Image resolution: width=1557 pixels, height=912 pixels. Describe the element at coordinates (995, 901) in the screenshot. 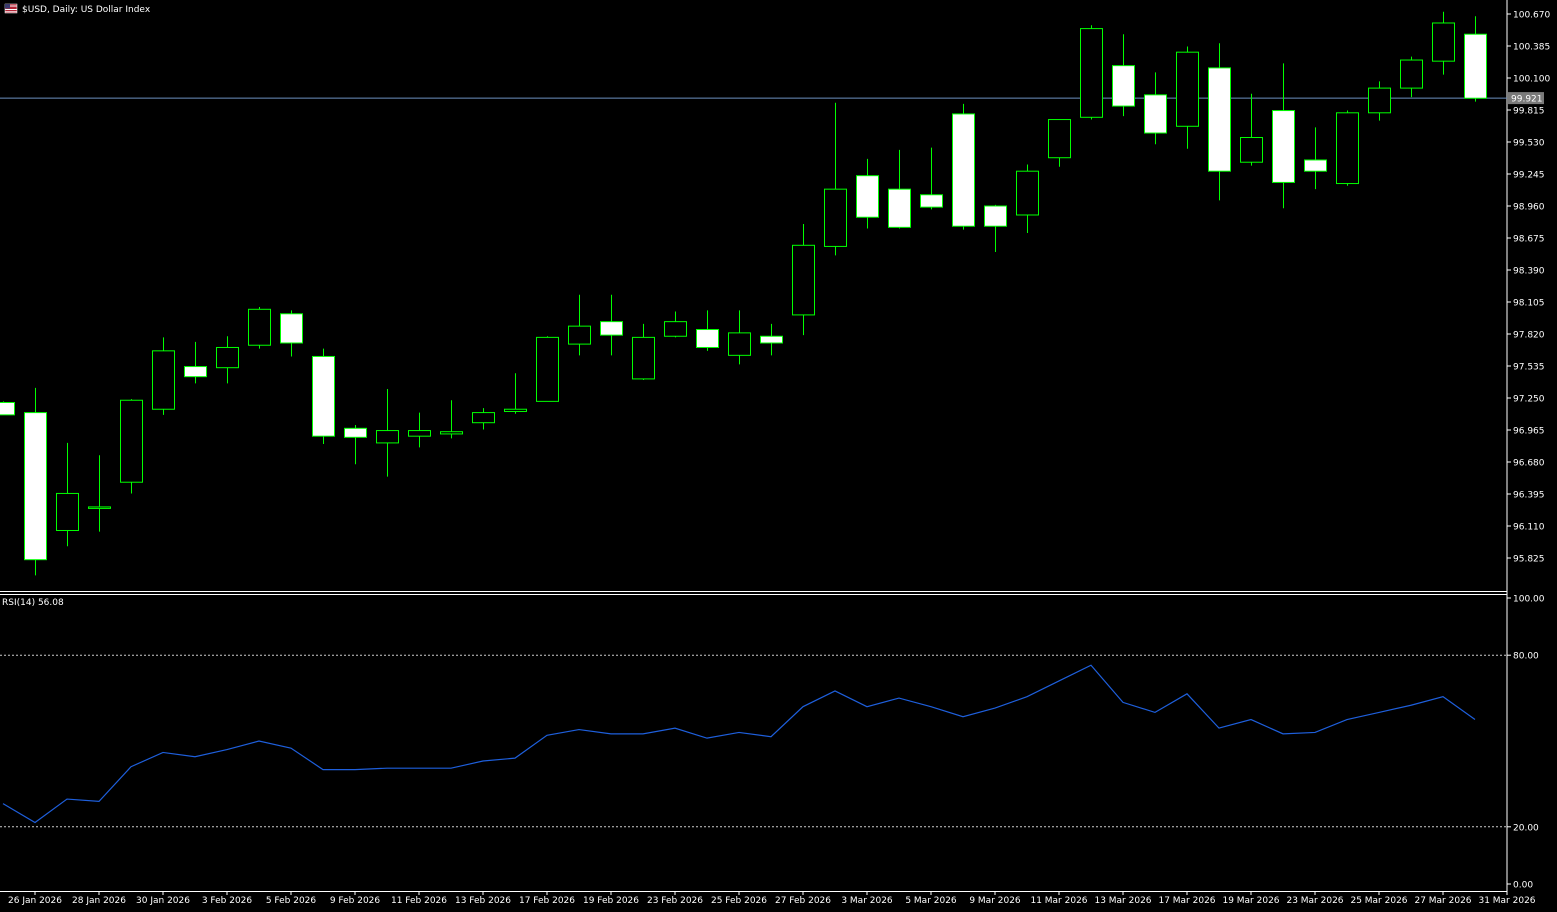

I see `date-tick-label: 9 Mar 2026` at that location.